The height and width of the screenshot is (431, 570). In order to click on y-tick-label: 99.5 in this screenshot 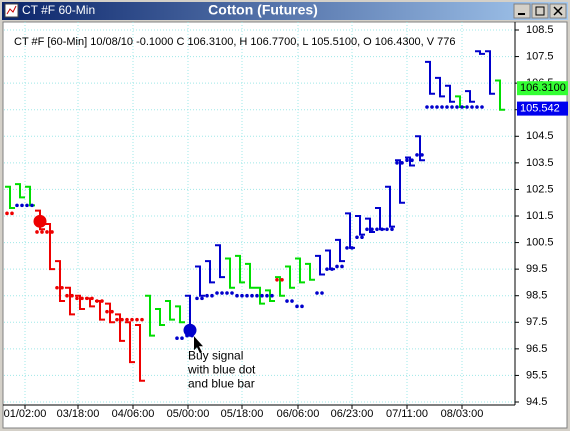, I will do `click(536, 269)`.